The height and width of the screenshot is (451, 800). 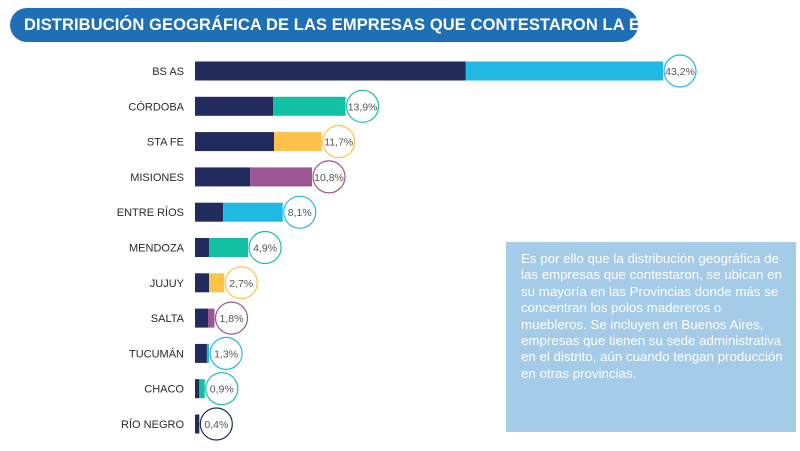 I want to click on value-bubble-chaco, so click(x=222, y=389).